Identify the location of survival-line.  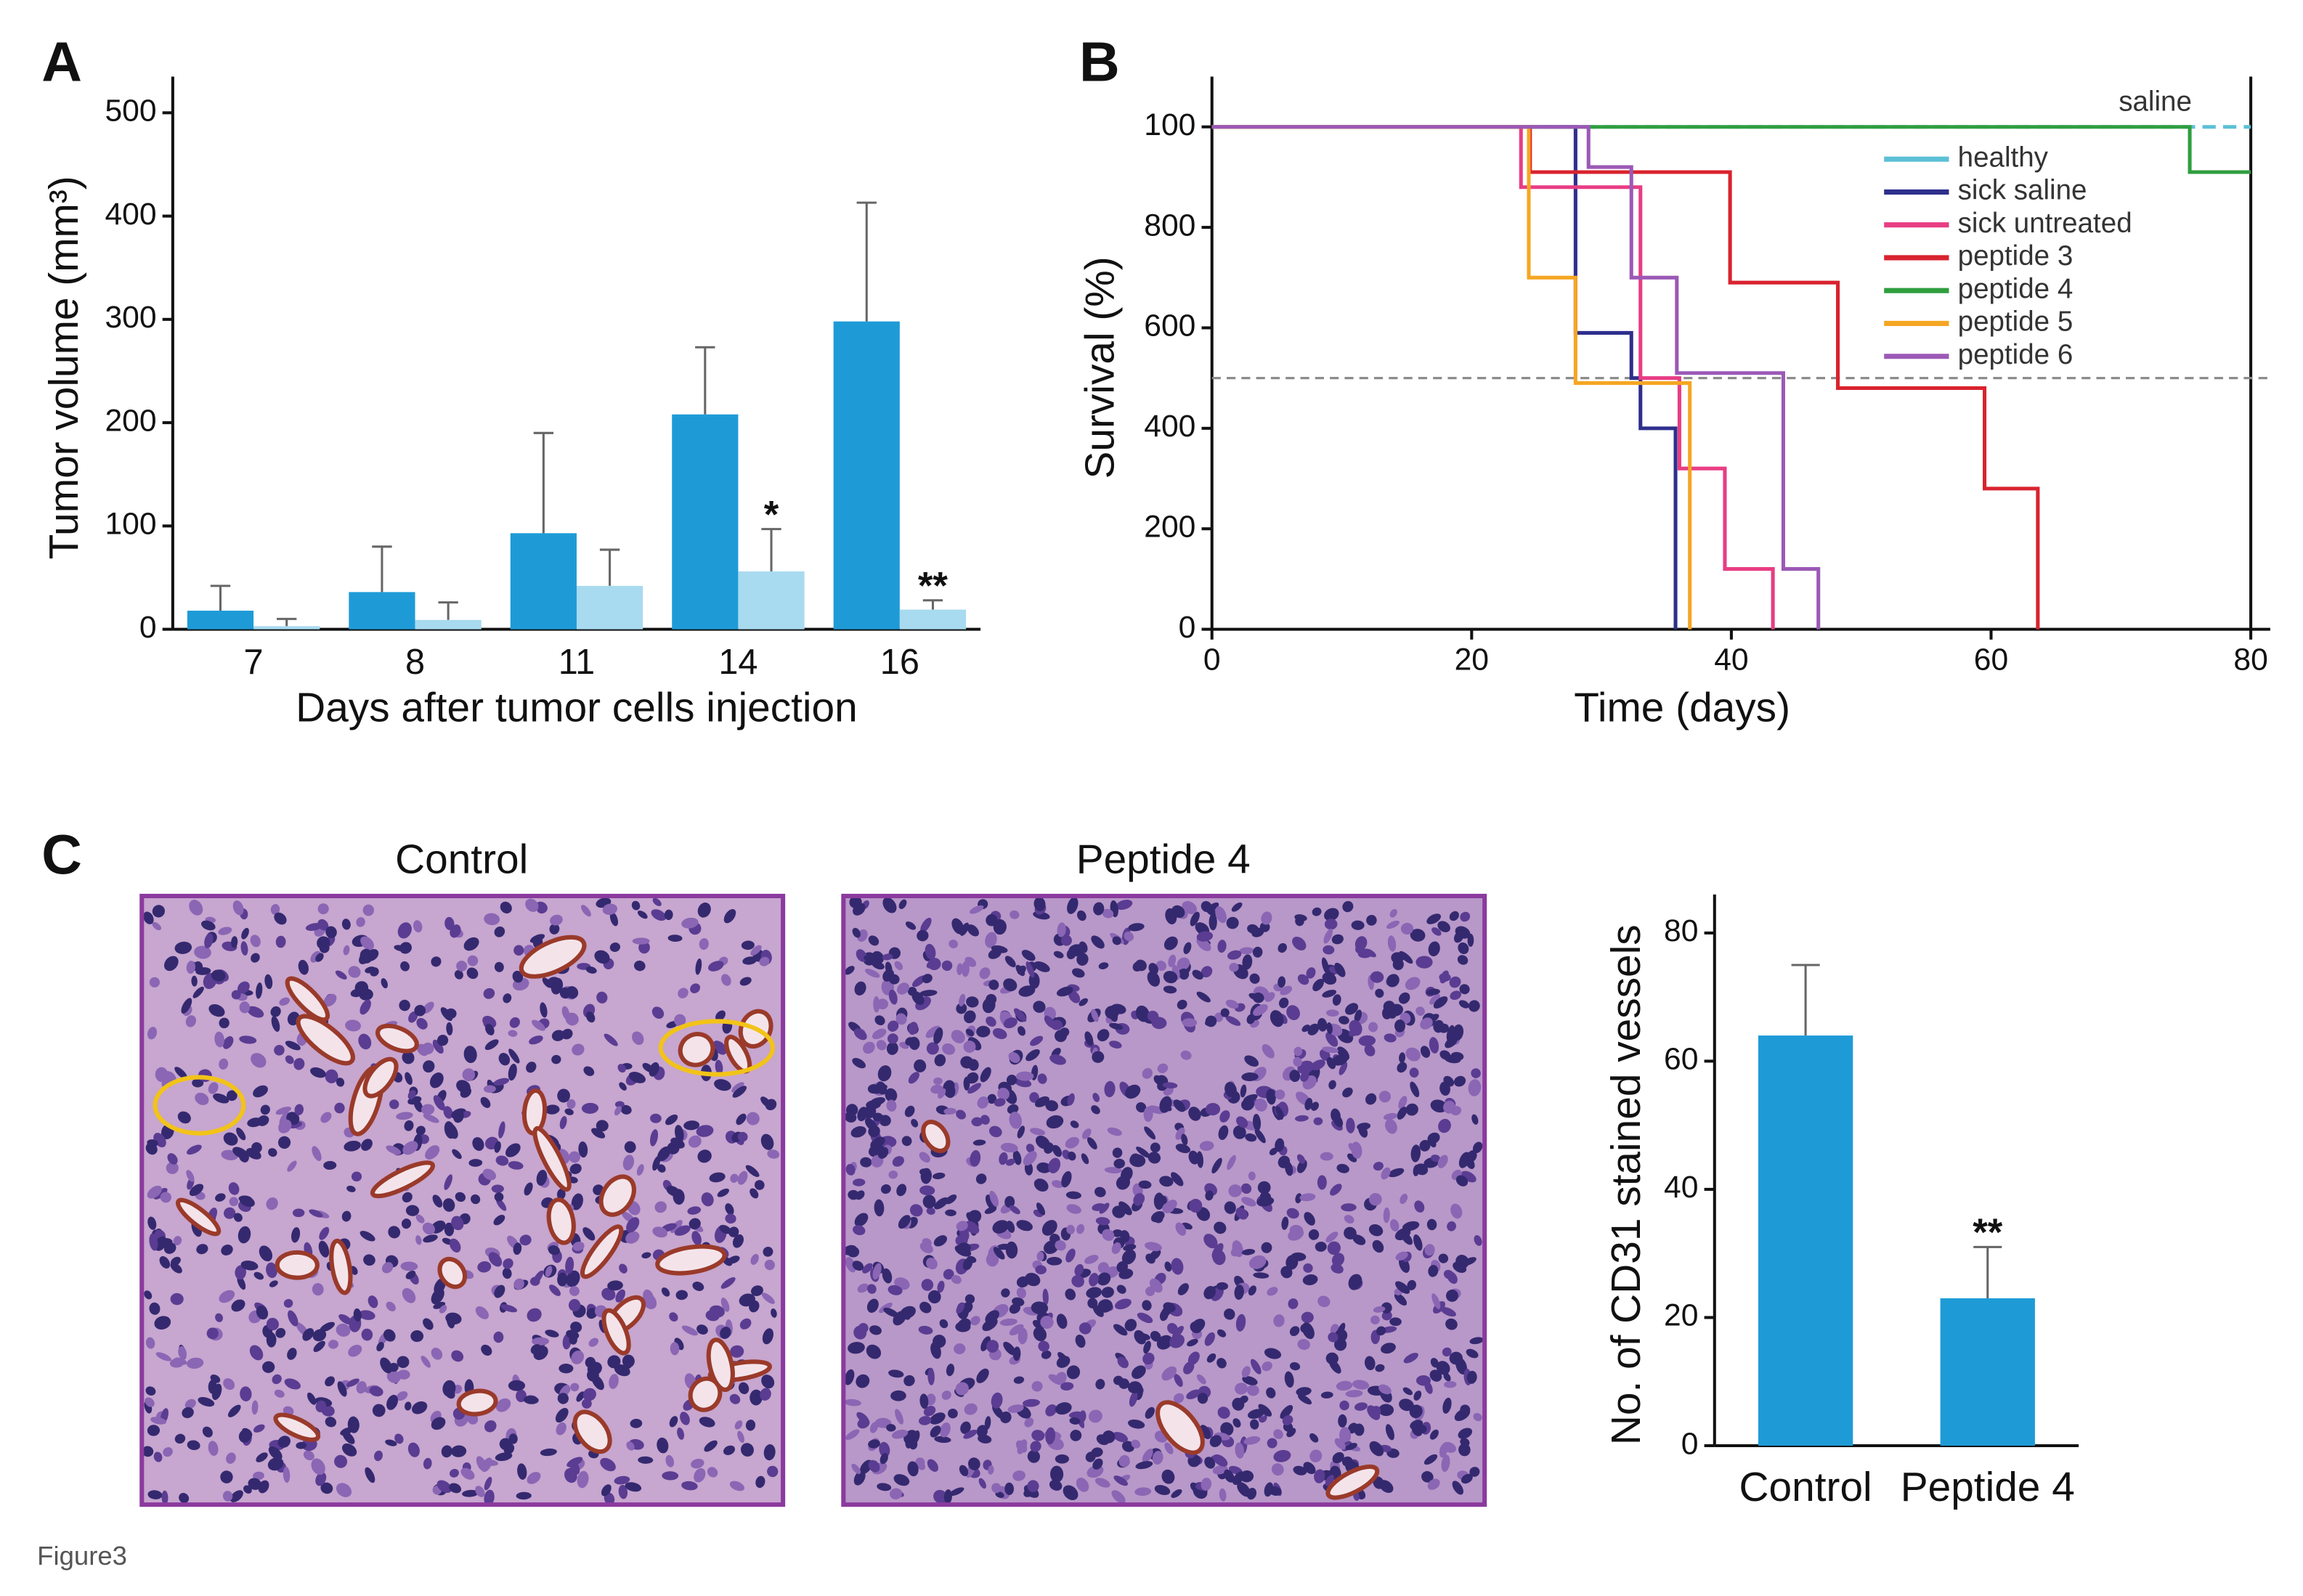
(1444, 377).